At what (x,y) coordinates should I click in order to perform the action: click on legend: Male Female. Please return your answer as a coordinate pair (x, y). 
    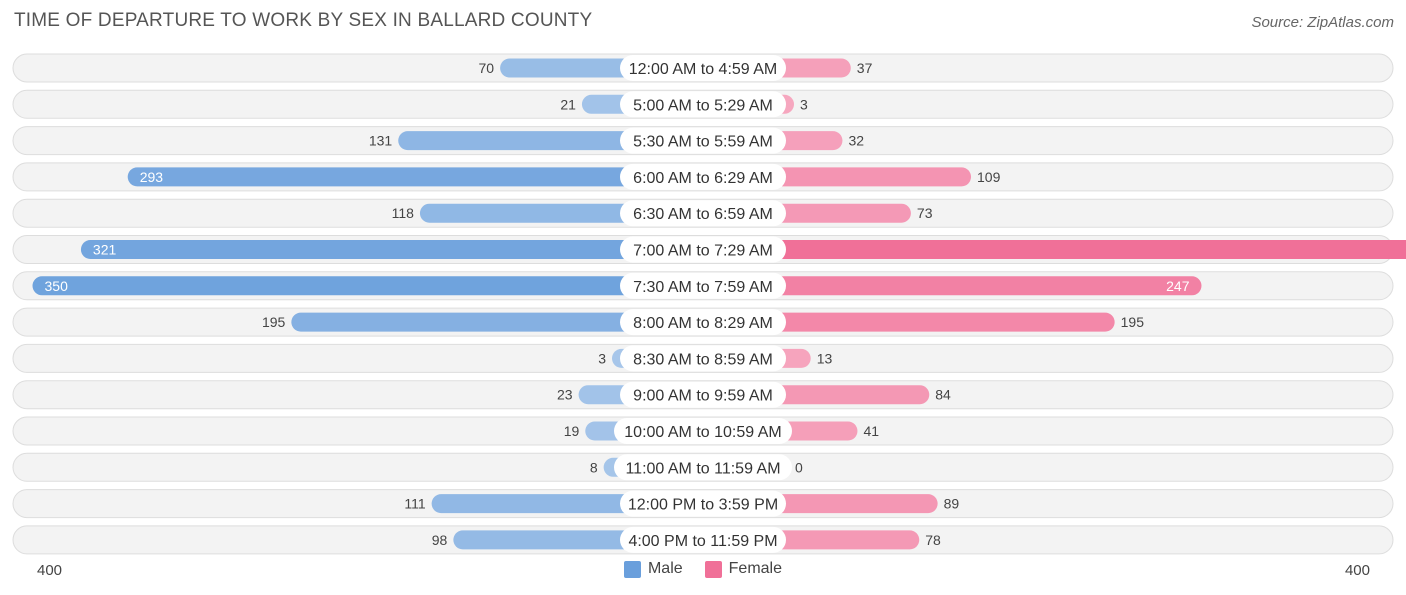
    Looking at the image, I should click on (703, 569).